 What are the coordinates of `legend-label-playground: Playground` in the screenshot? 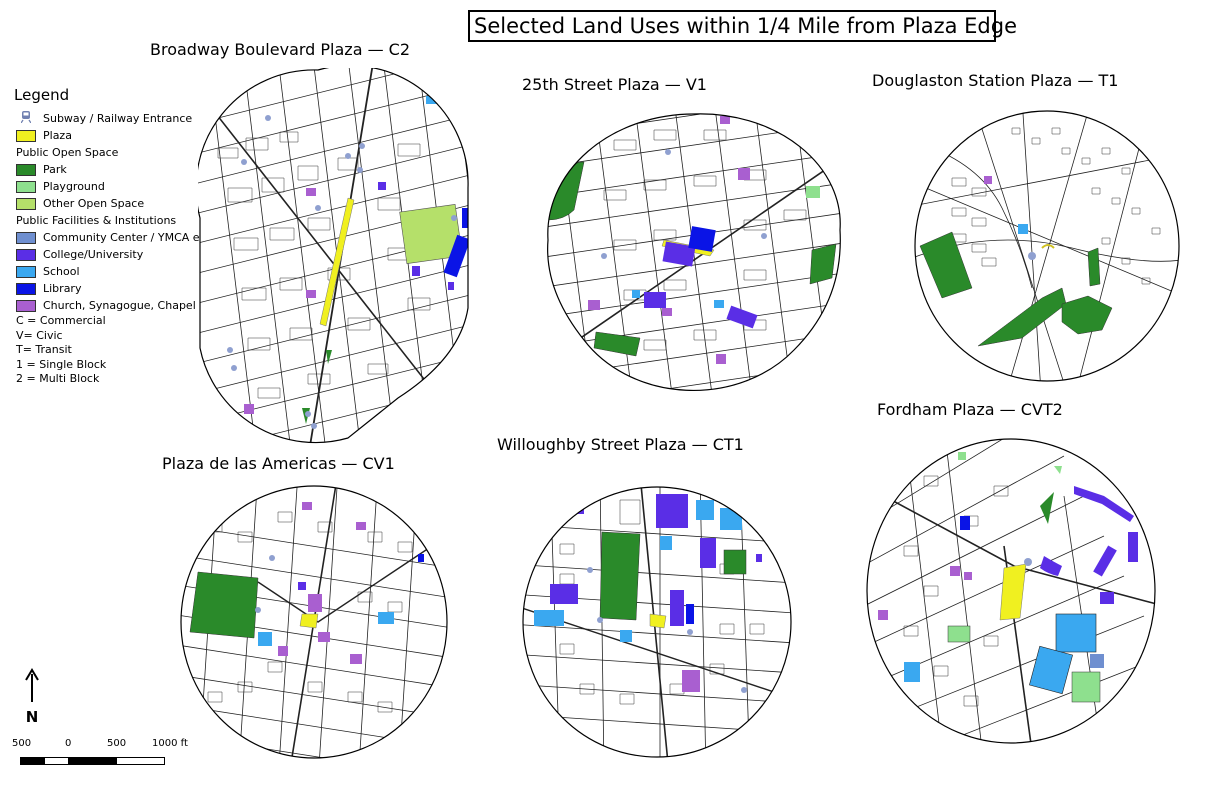 It's located at (74, 186).